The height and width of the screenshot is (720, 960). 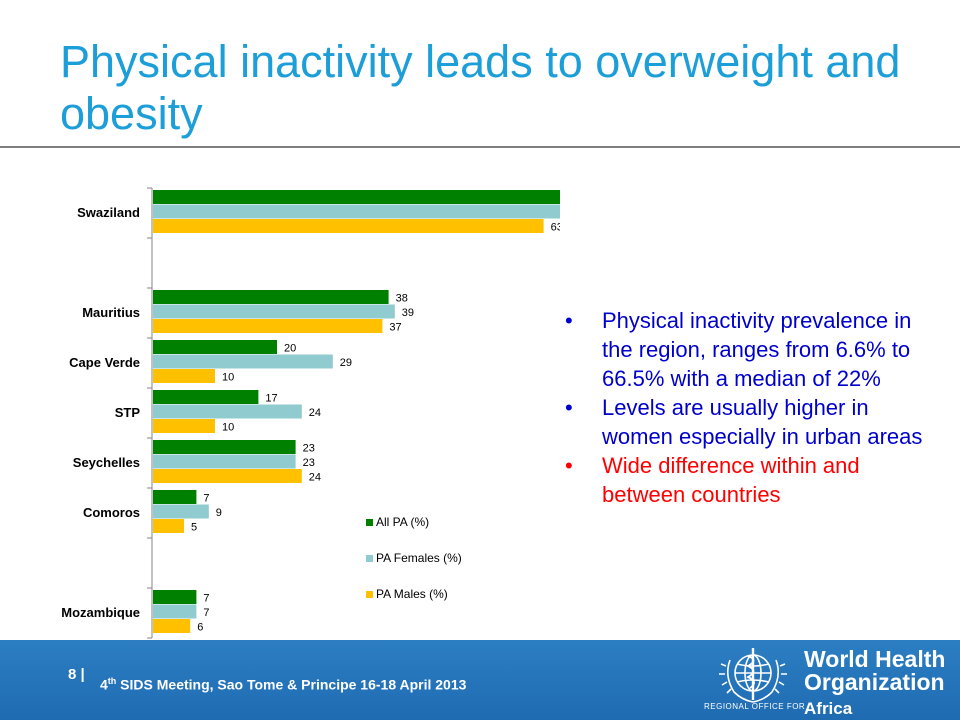 What do you see at coordinates (875, 659) in the screenshot?
I see `who-name-line1: World Health` at bounding box center [875, 659].